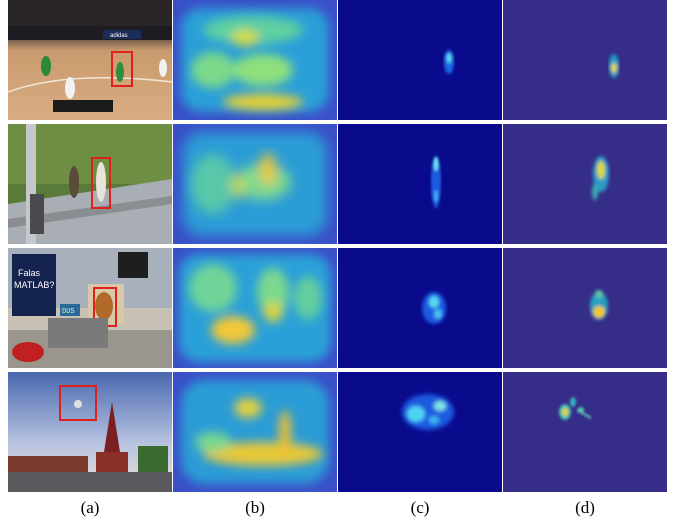  Describe the element at coordinates (255, 432) in the screenshot. I see `saliency-map-b-moscow` at that location.